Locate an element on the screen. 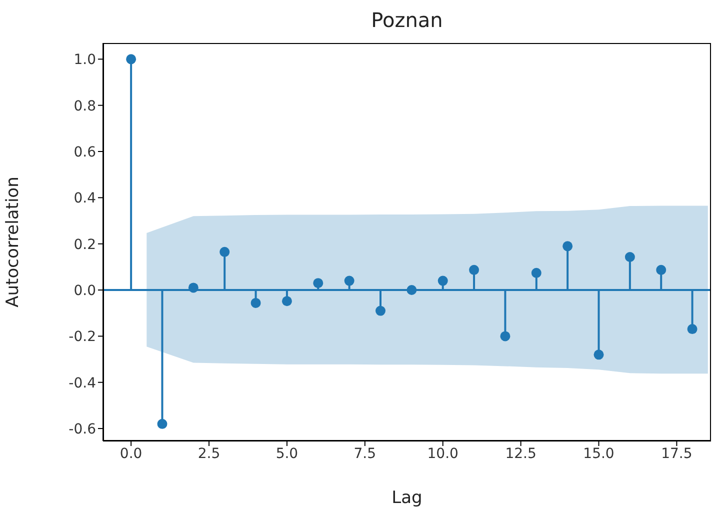 The height and width of the screenshot is (507, 712). x-tick-label: 17.5 is located at coordinates (676, 454).